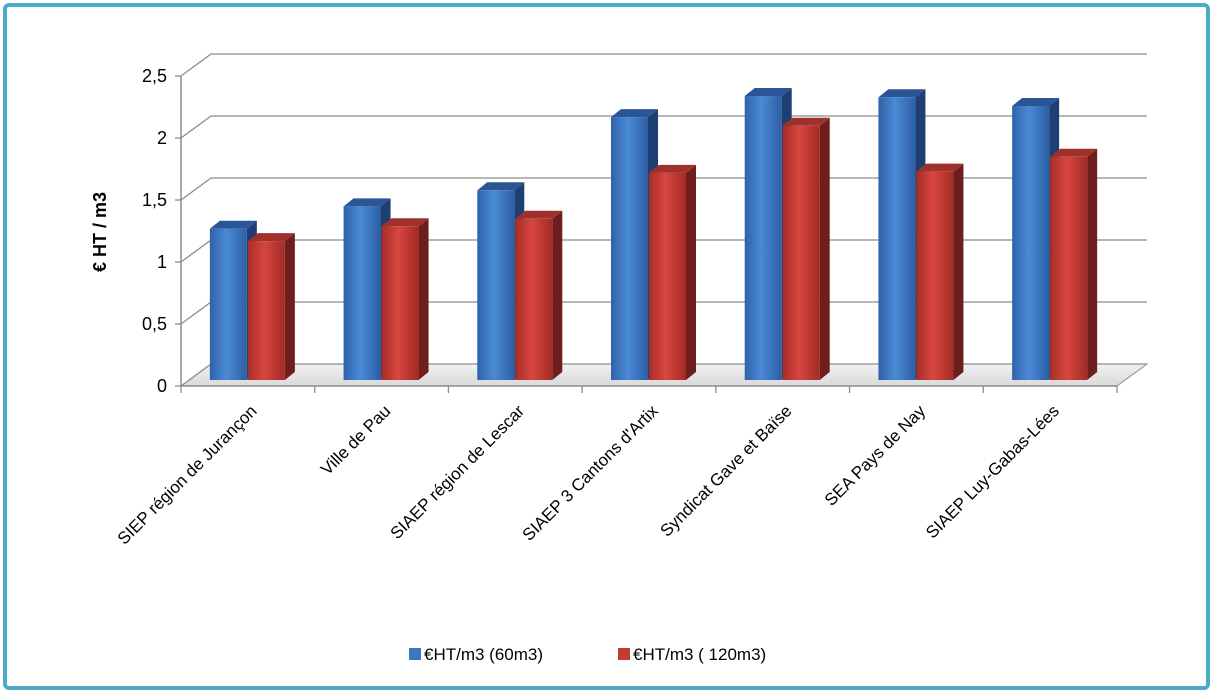  I want to click on legend-entry: €HT/m3 ( 120m3), so click(692, 654).